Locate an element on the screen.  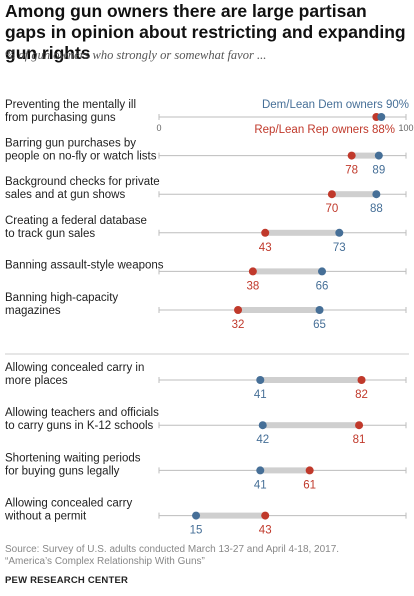
brand-logo-text: PEW RESEARCH CENTER is located at coordinates (67, 580).